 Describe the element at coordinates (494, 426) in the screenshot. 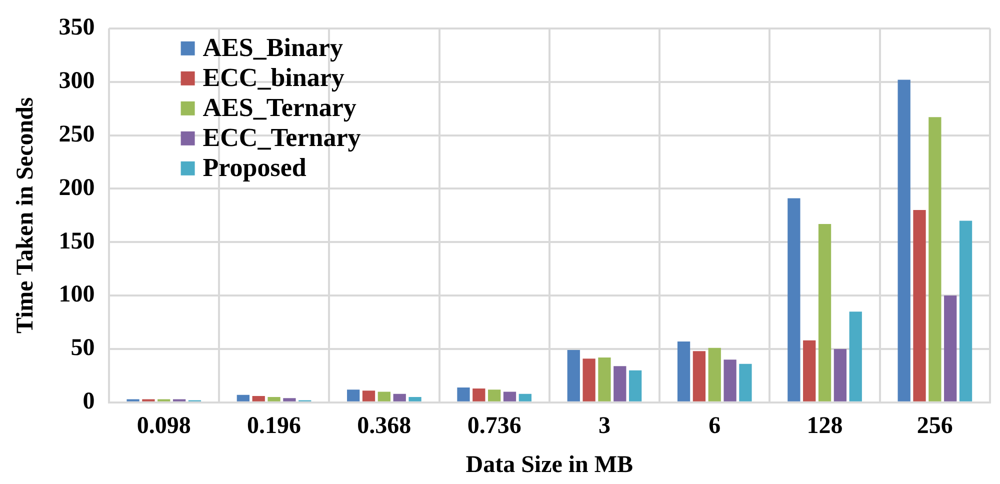

I see `x-tick-label: 0.736` at that location.